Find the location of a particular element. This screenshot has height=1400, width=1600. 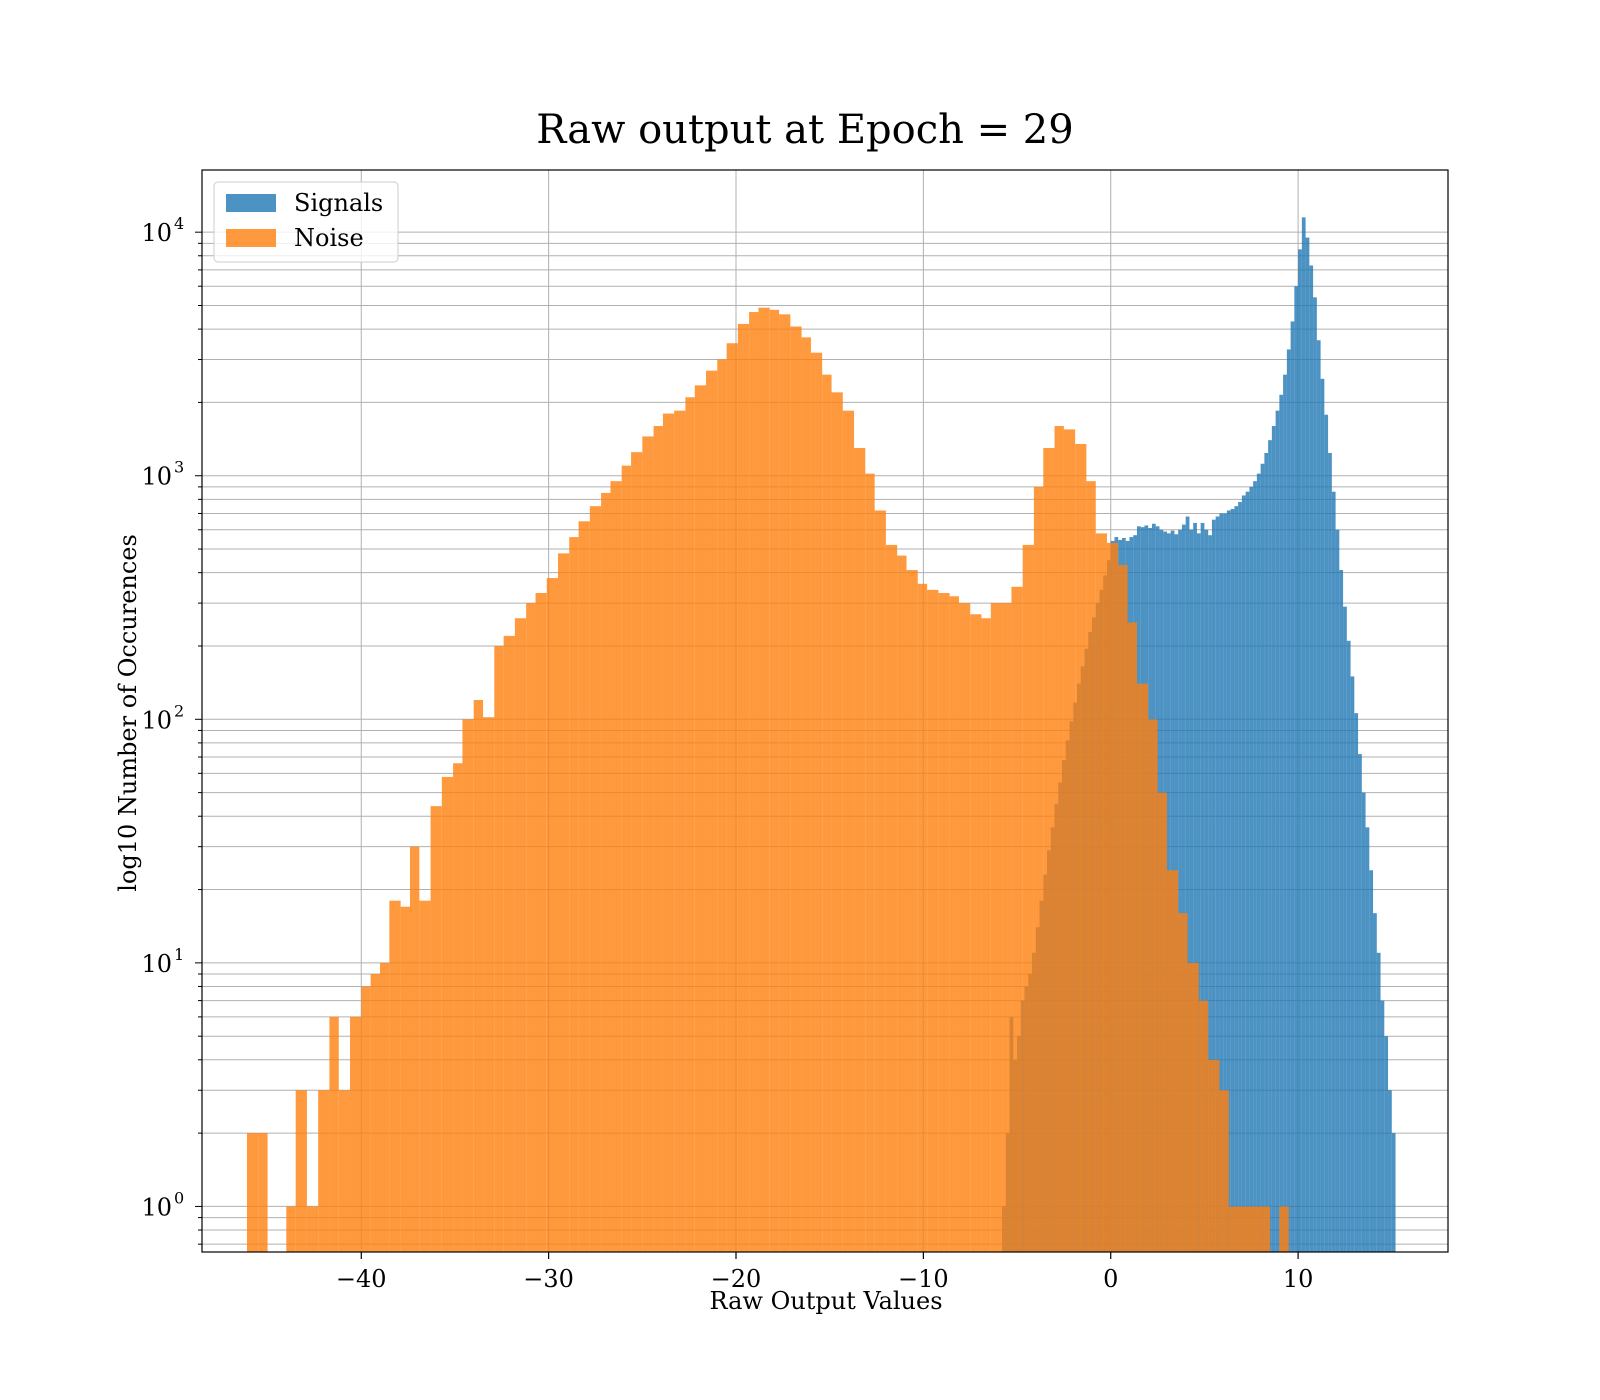

legend-label-signals: Signals is located at coordinates (338, 203).